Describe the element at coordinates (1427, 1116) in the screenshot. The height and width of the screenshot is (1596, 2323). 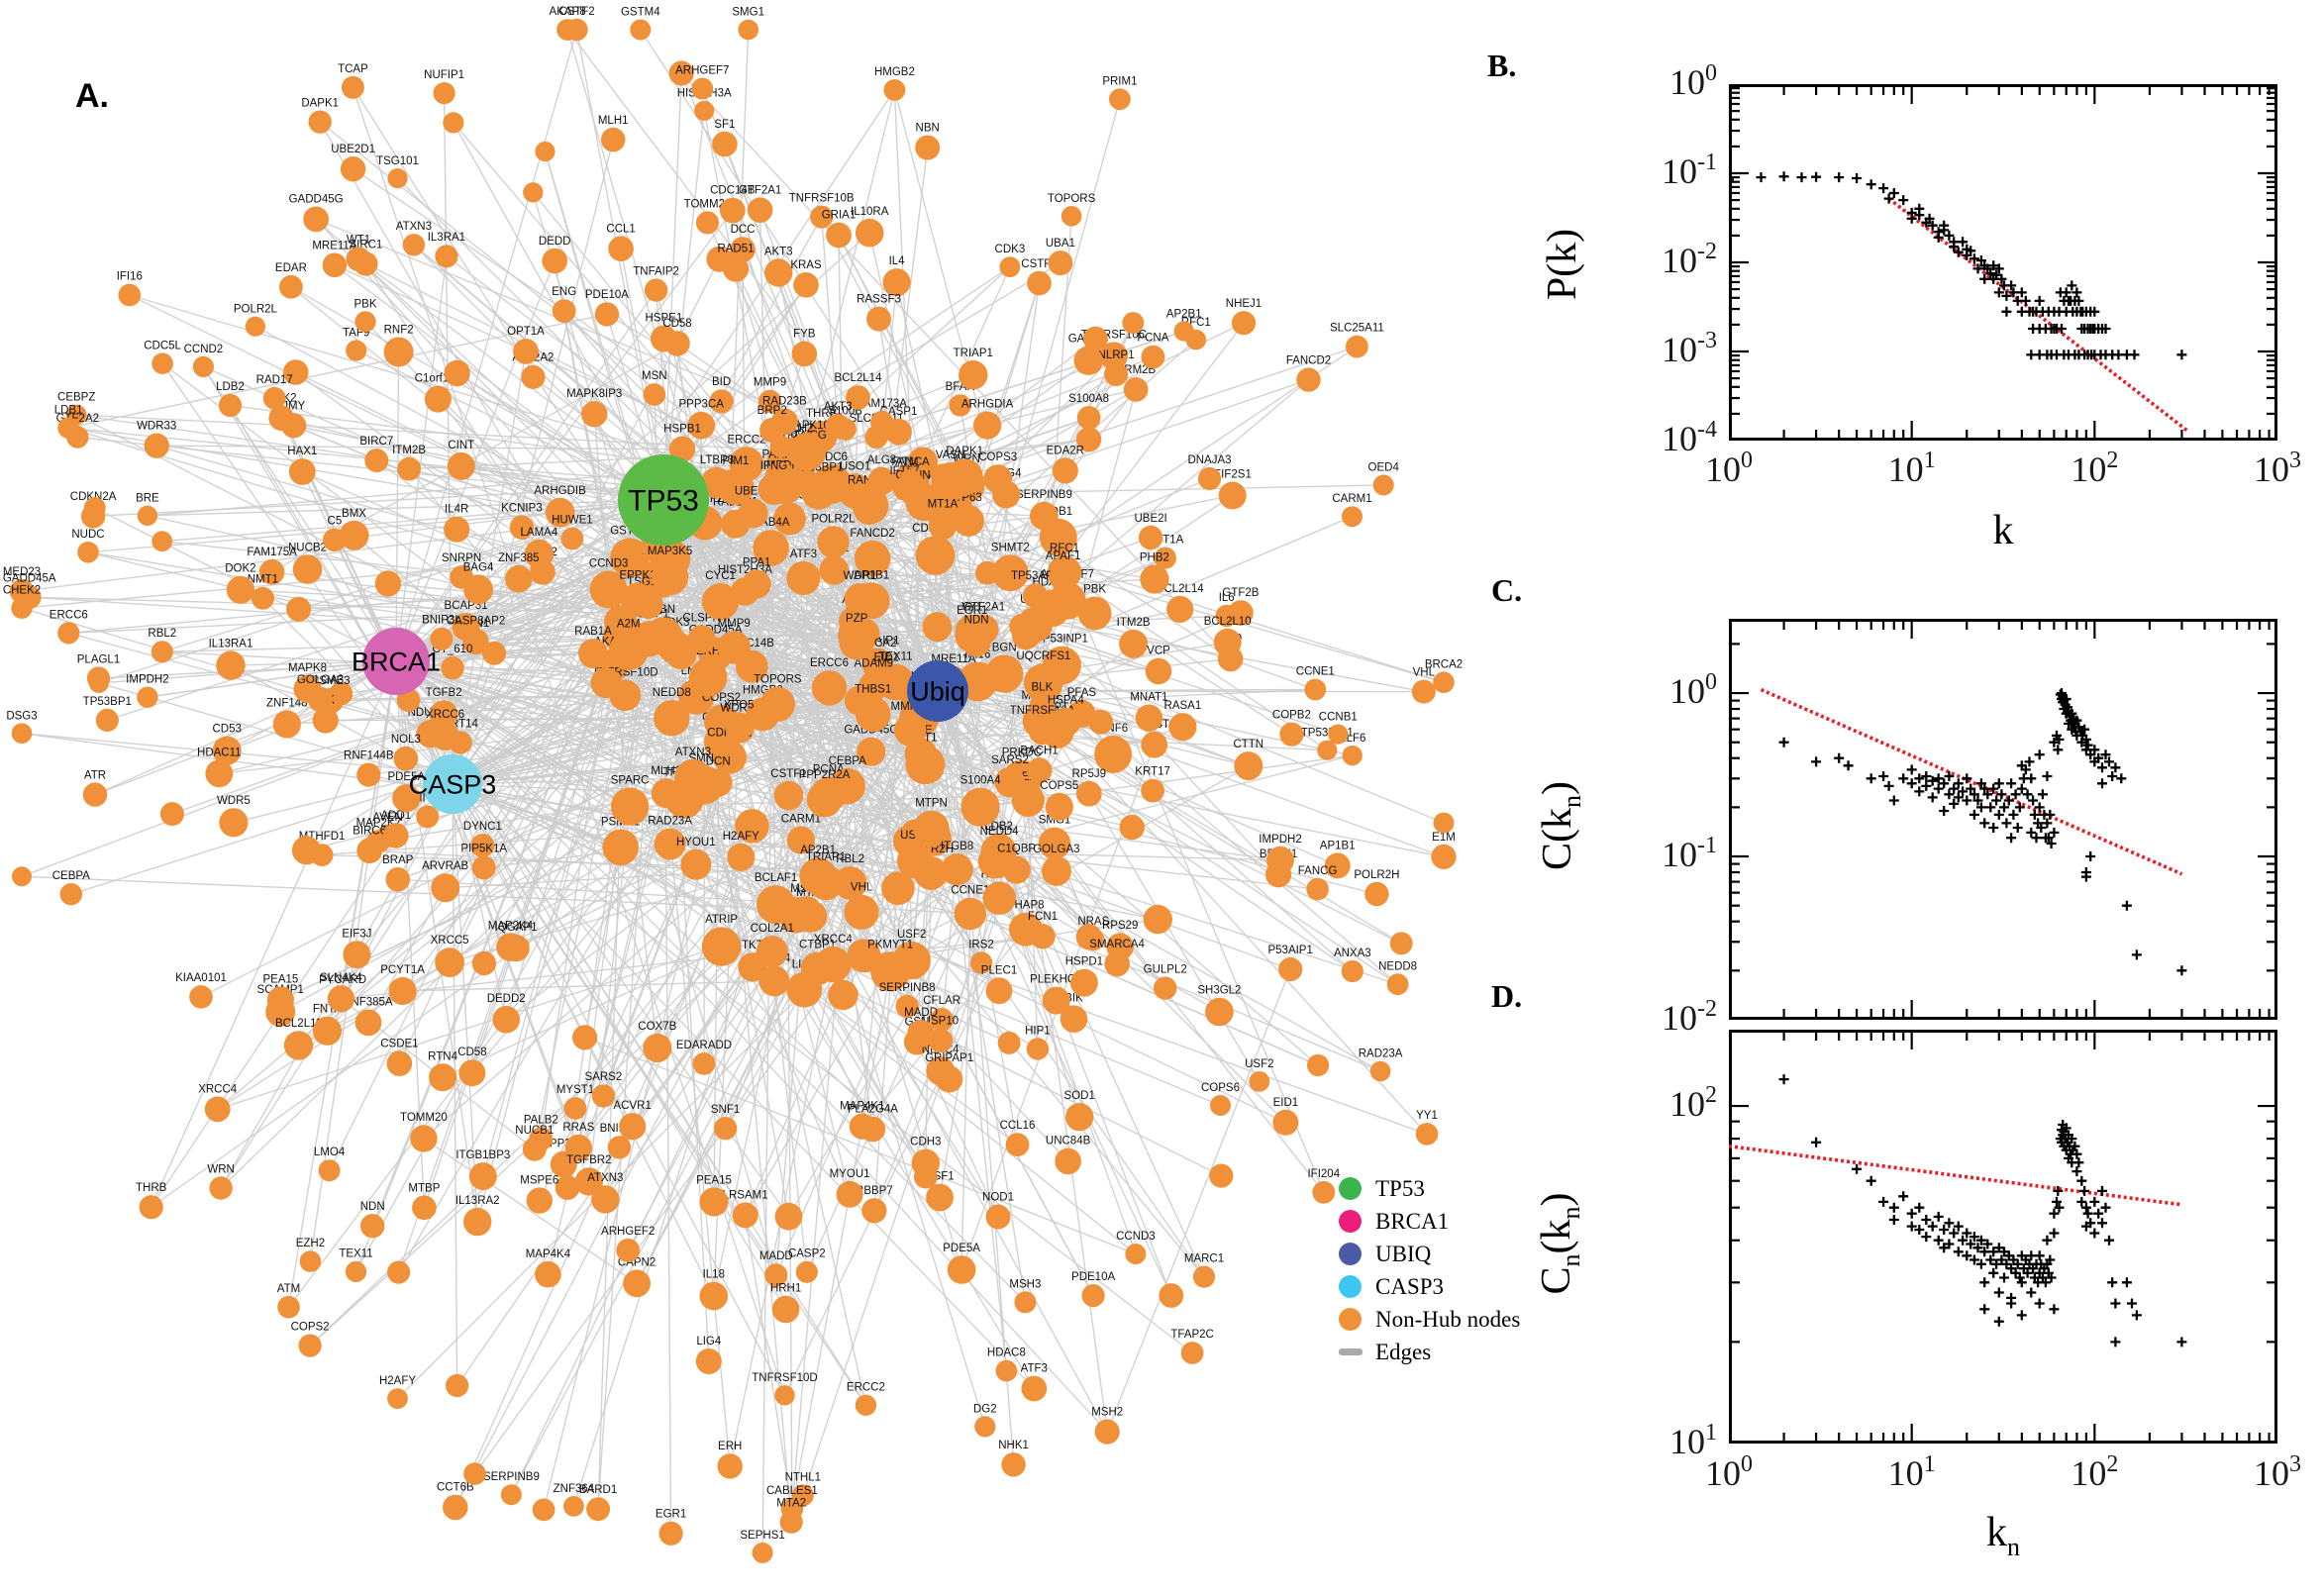
I see `network-node-label: YY1` at that location.